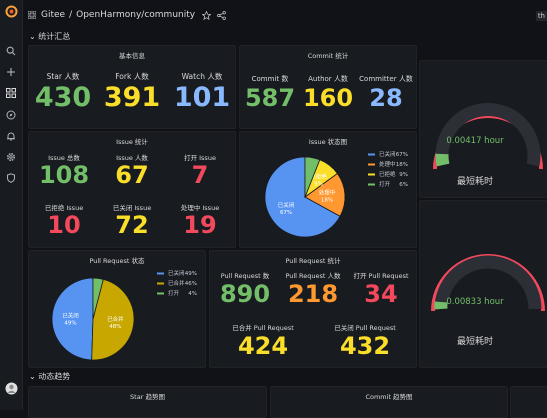 This screenshot has height=418, width=547. What do you see at coordinates (402, 165) in the screenshot?
I see `legend-percent: 18%` at bounding box center [402, 165].